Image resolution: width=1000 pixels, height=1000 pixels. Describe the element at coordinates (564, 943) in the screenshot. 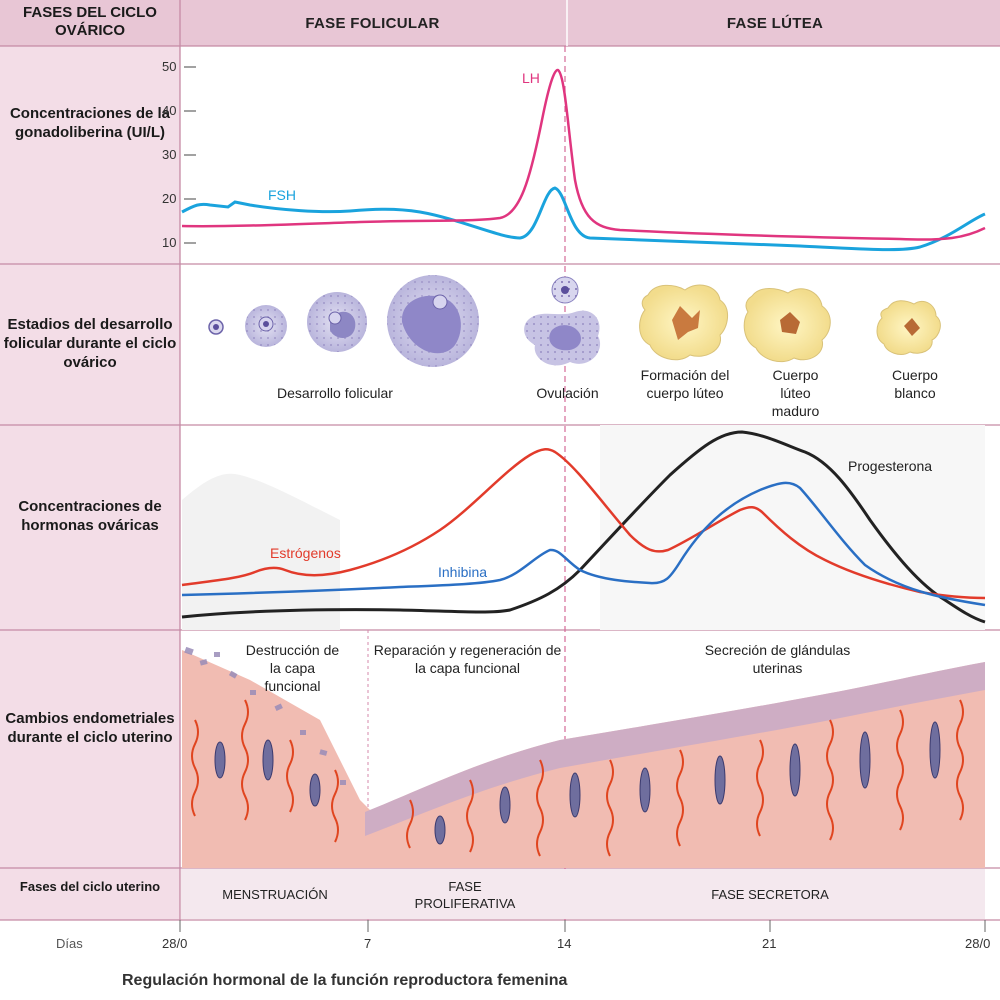

I see `day-tick-14: 14` at that location.